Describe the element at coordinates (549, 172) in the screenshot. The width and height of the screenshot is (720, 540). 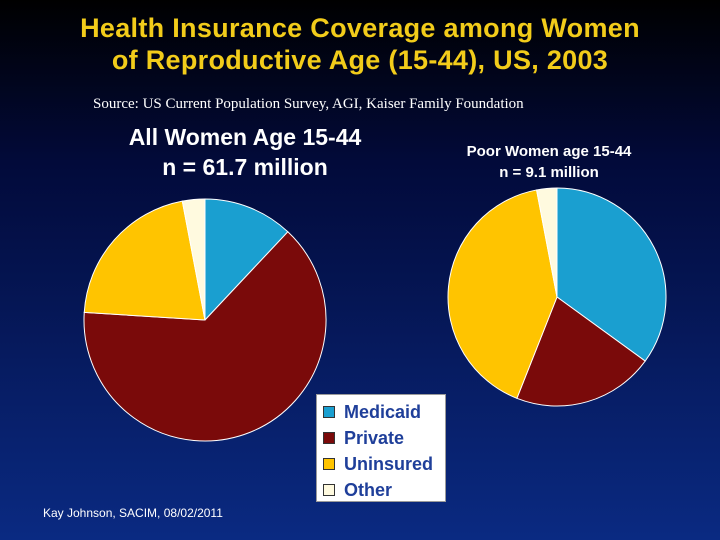
I see `poor-women-title-line2: n = 9.1 million` at that location.